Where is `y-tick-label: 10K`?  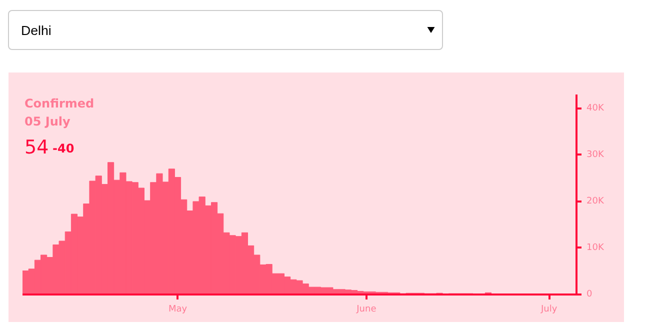
y-tick-label: 10K is located at coordinates (595, 247).